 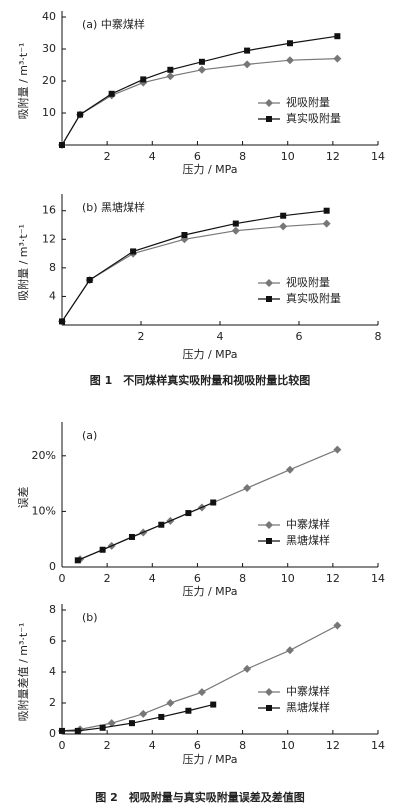 What do you see at coordinates (49, 210) in the screenshot?
I see `y-tick-label: 16` at bounding box center [49, 210].